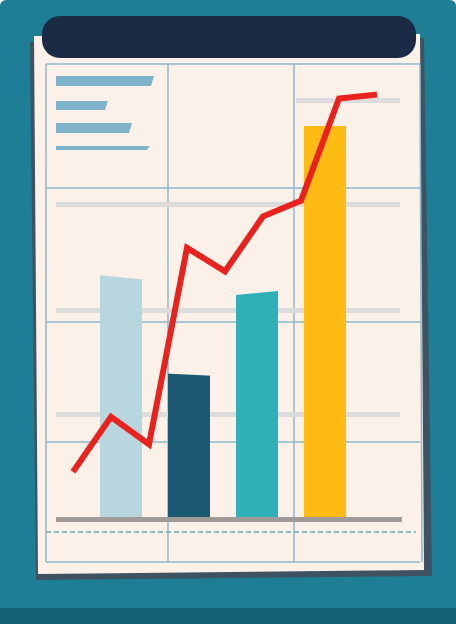 This screenshot has height=624, width=456. Describe the element at coordinates (228, 616) in the screenshot. I see `board-stand` at that location.